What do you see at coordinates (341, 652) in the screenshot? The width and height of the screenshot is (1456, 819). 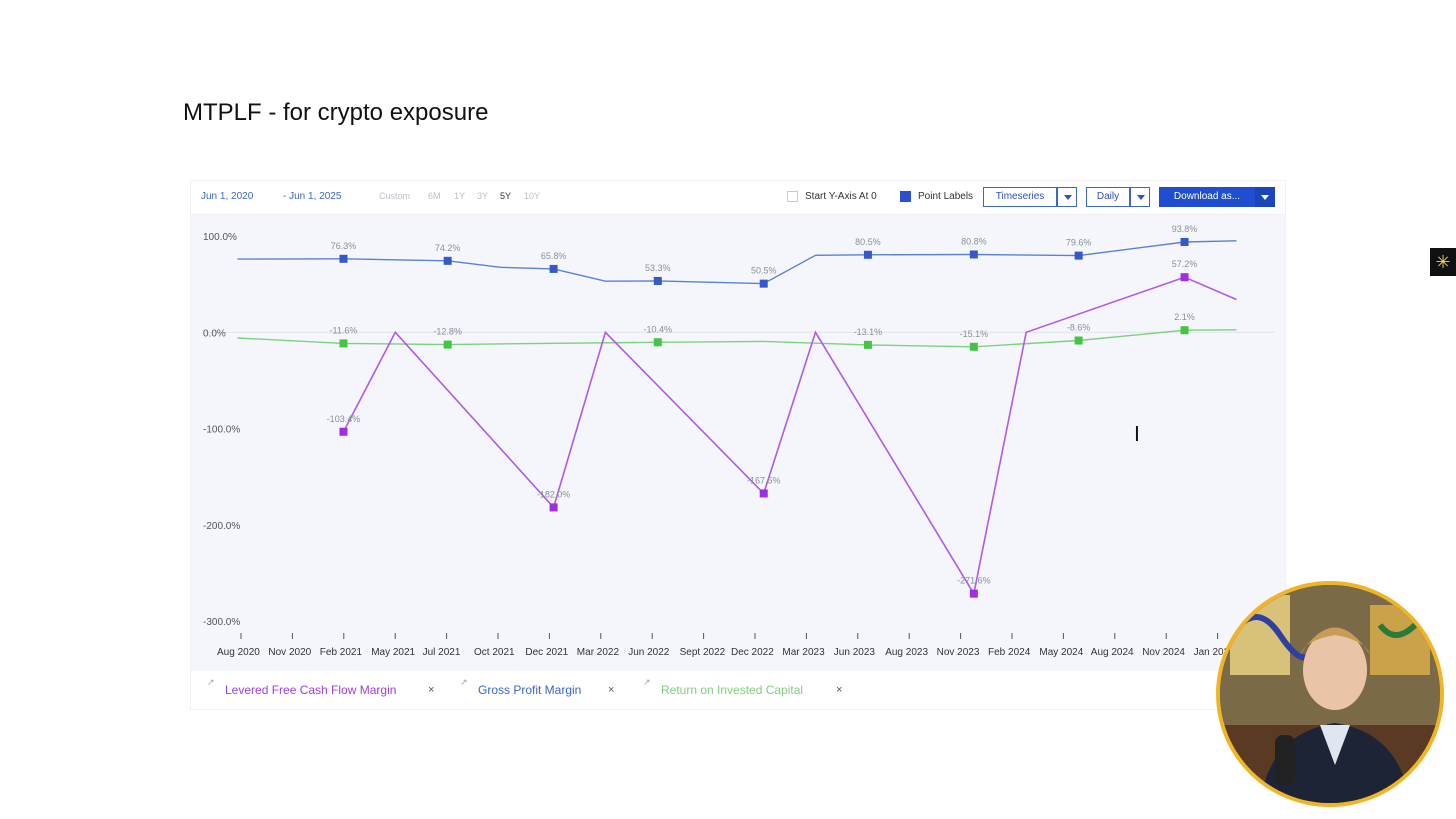 I see `x-tick-label: Feb 2021` at bounding box center [341, 652].